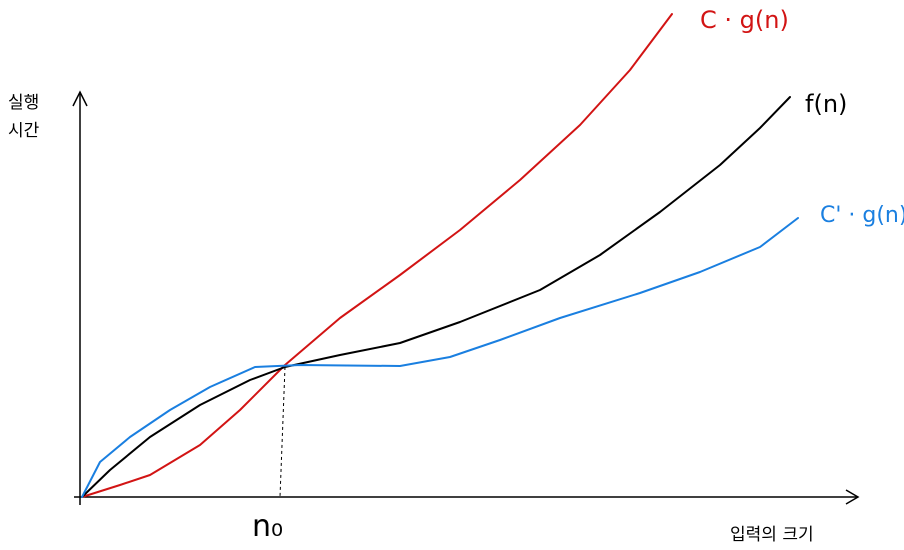 Image resolution: width=904 pixels, height=550 pixels. What do you see at coordinates (772, 535) in the screenshot?
I see `x-axis-label: 입력의 크기` at bounding box center [772, 535].